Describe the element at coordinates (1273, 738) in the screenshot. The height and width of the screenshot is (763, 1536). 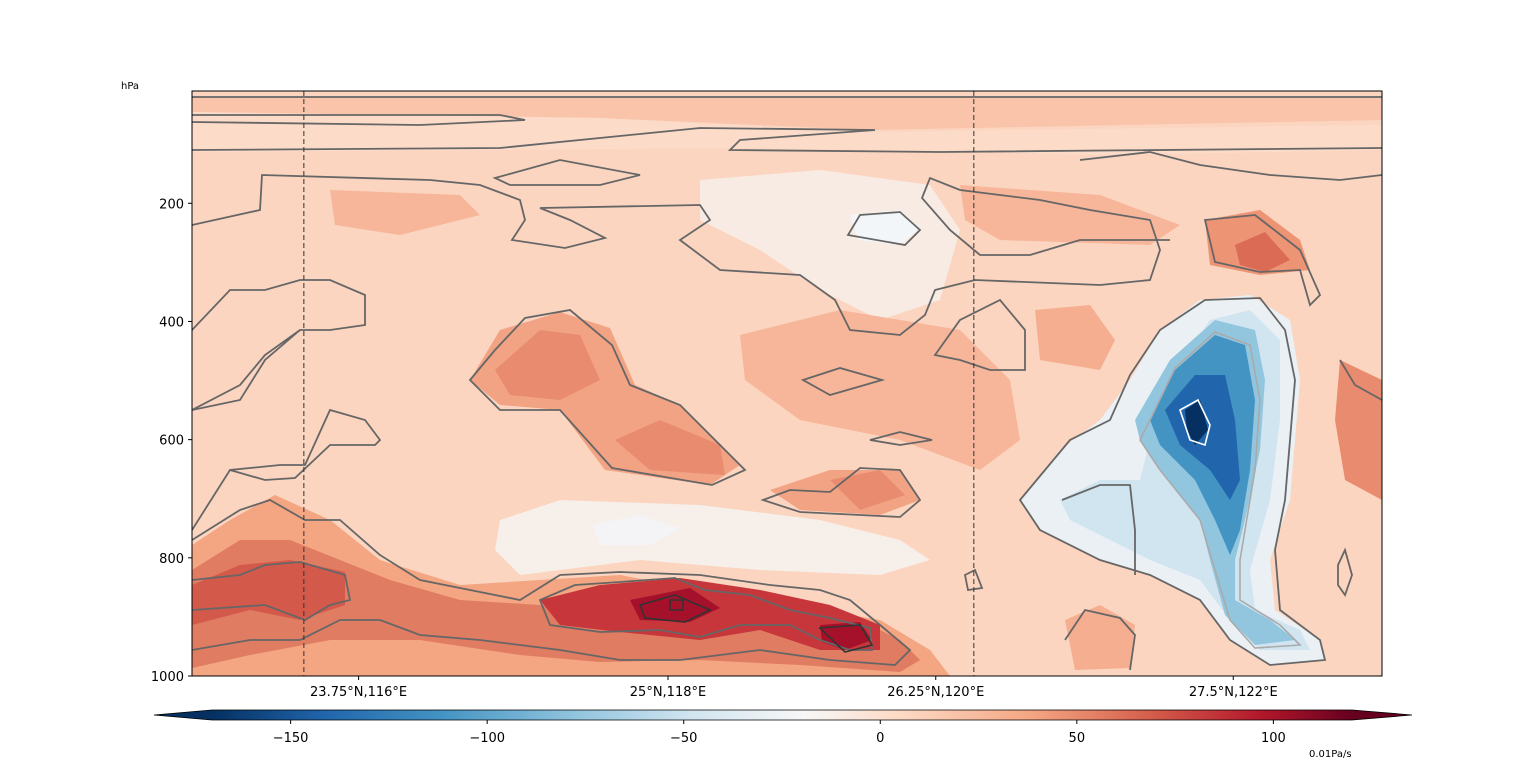
I see `colorbar-tick-label: 100` at that location.